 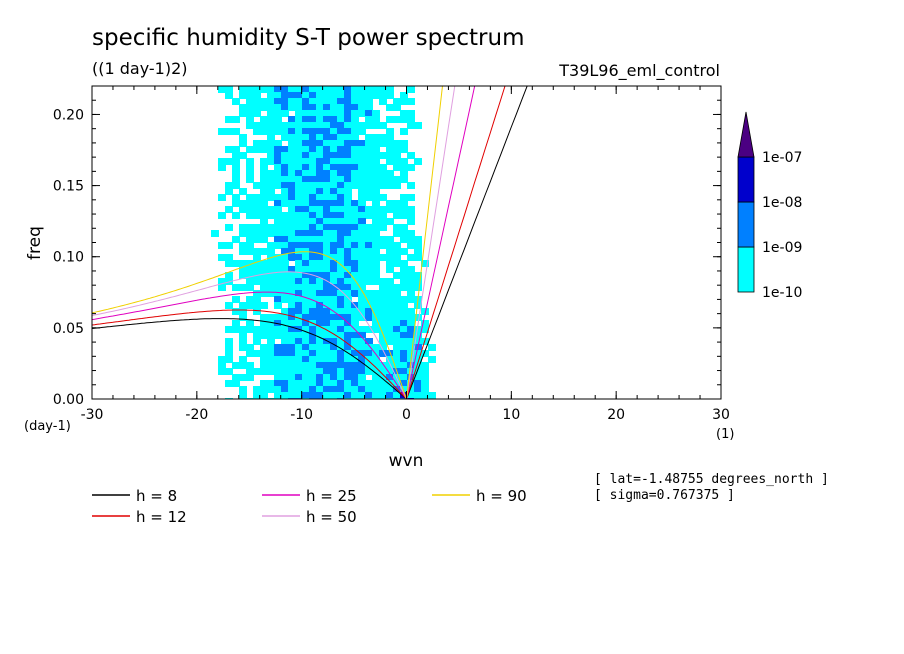 I want to click on y-tick-label: 0.05, so click(x=68, y=329).